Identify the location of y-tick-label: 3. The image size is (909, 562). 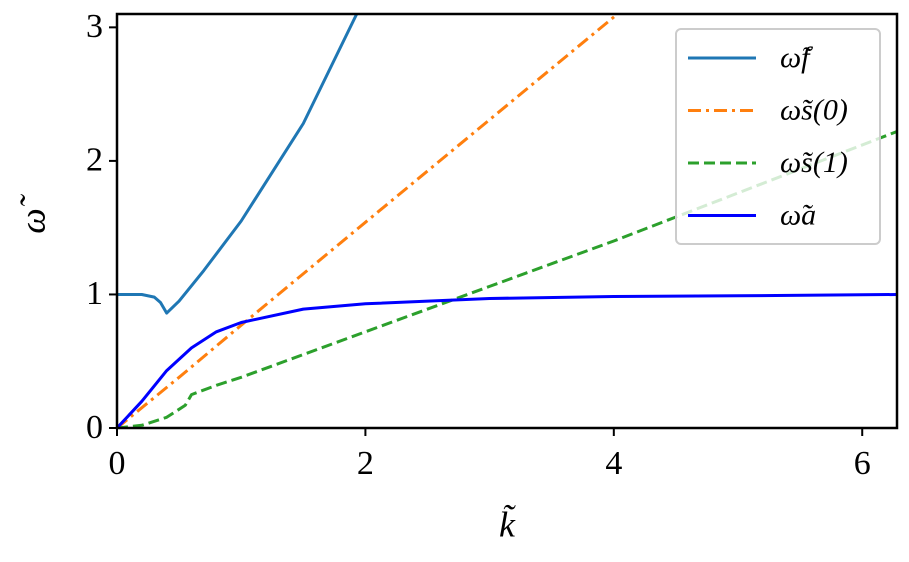
(94, 26).